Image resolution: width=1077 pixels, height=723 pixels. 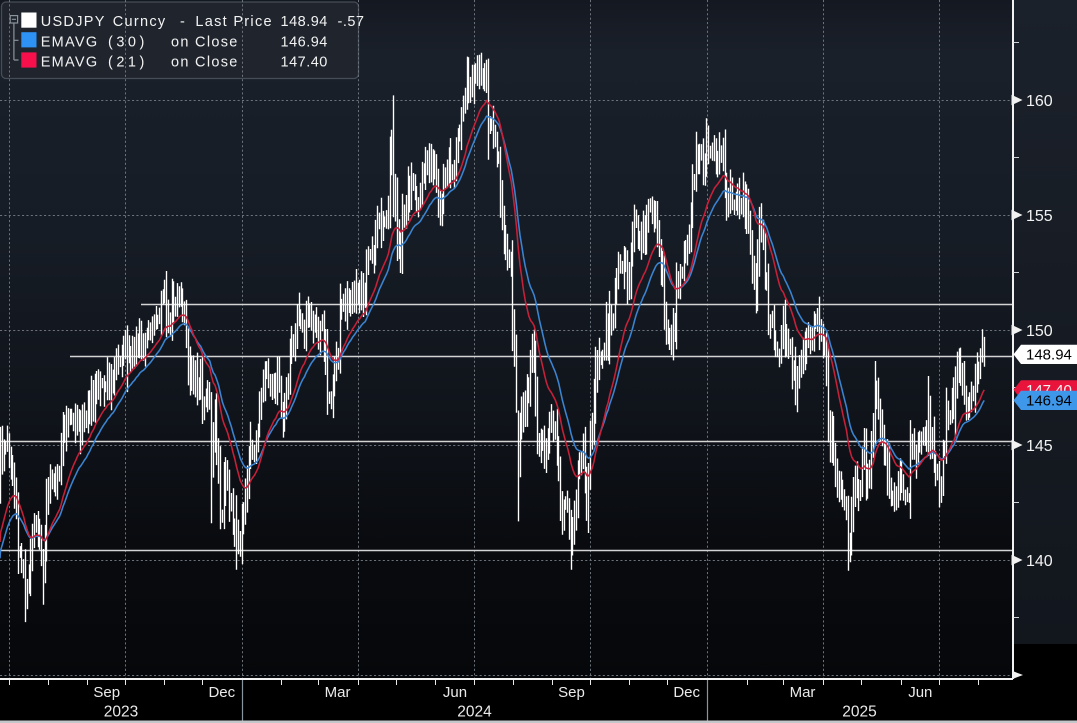 I want to click on svg-text: 150, so click(x=1039, y=331).